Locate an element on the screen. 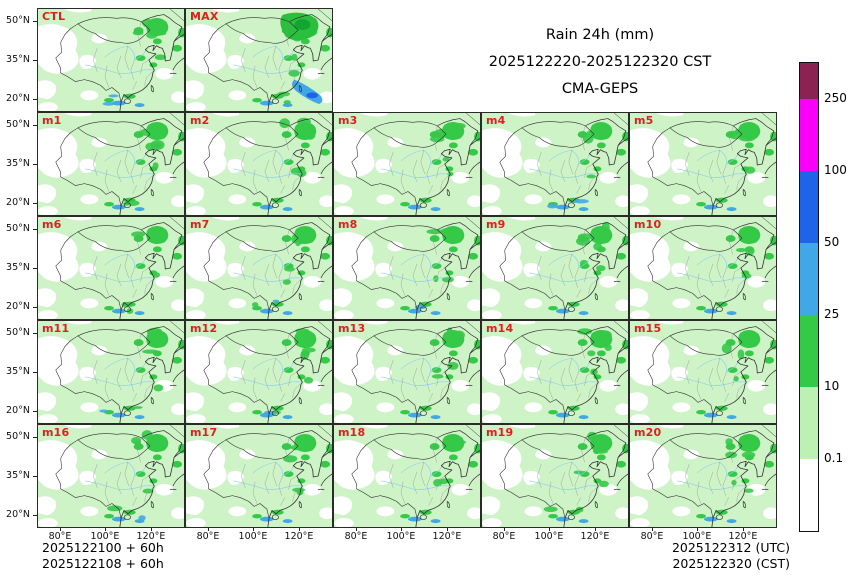  map-panel-m17: m17 is located at coordinates (259, 476).